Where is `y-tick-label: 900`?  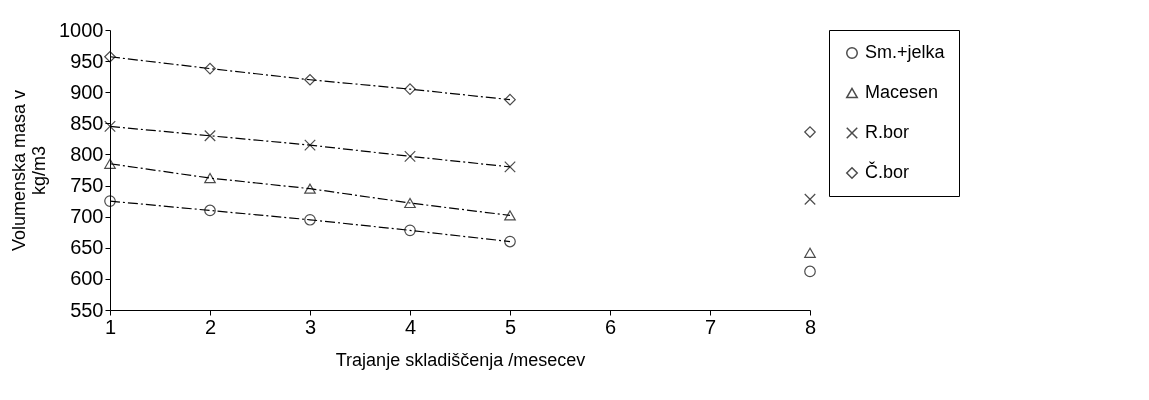
y-tick-label: 900 is located at coordinates (87, 91).